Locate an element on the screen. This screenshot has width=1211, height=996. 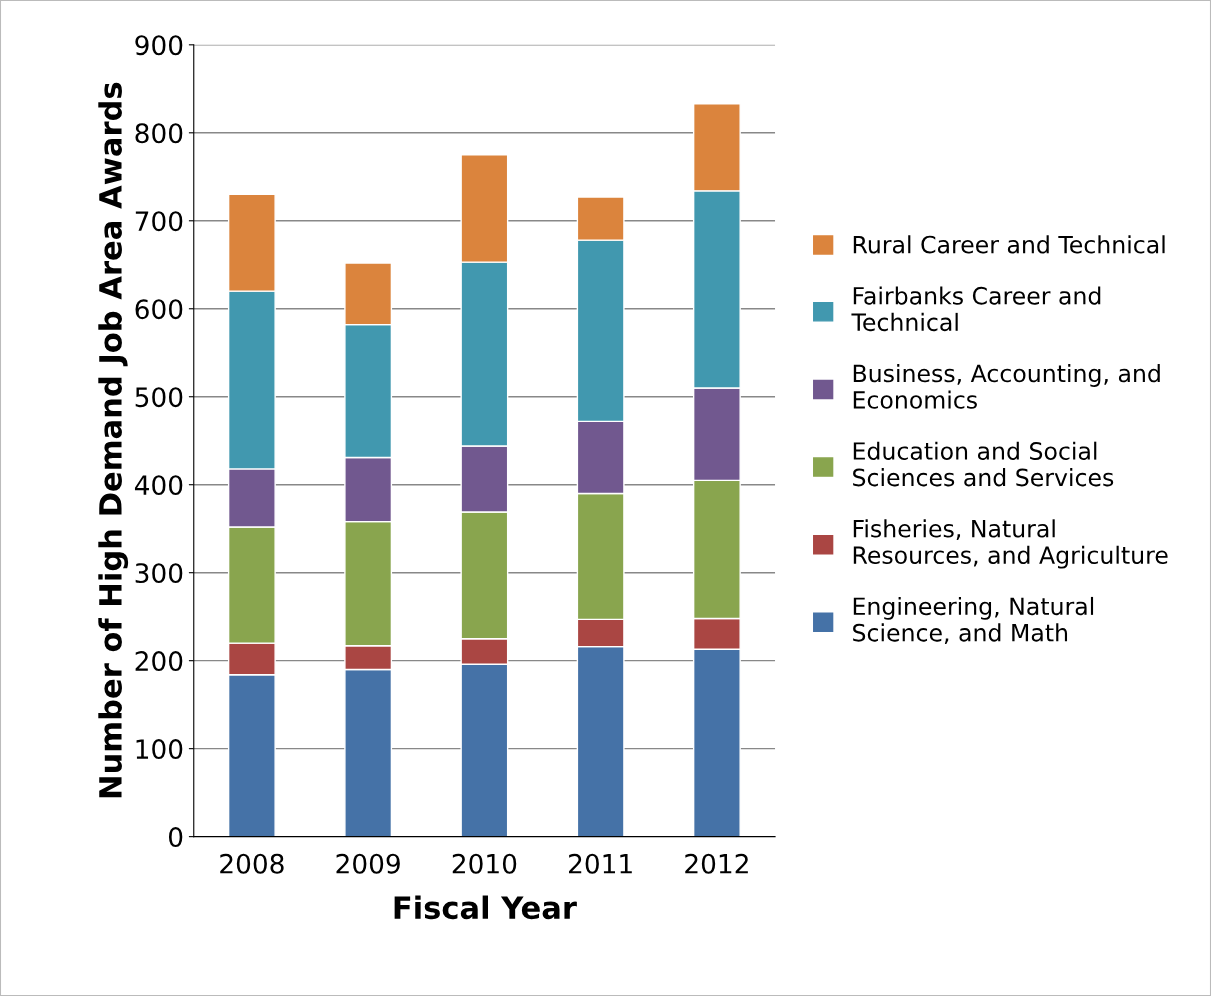
y-tick-label: 400 is located at coordinates (158, 485).